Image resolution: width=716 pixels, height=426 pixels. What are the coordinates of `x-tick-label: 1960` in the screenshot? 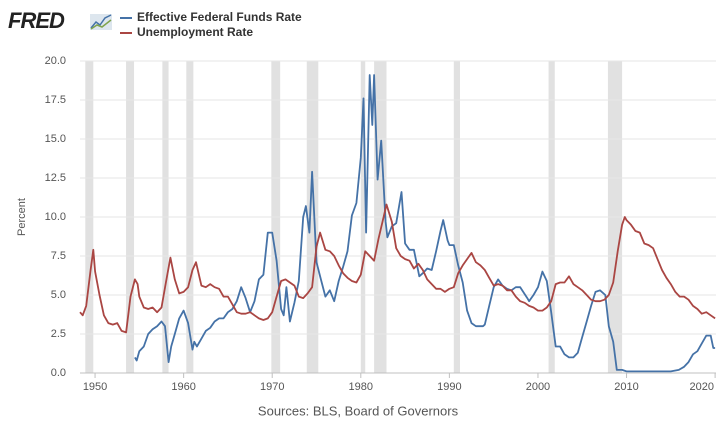 It's located at (183, 387).